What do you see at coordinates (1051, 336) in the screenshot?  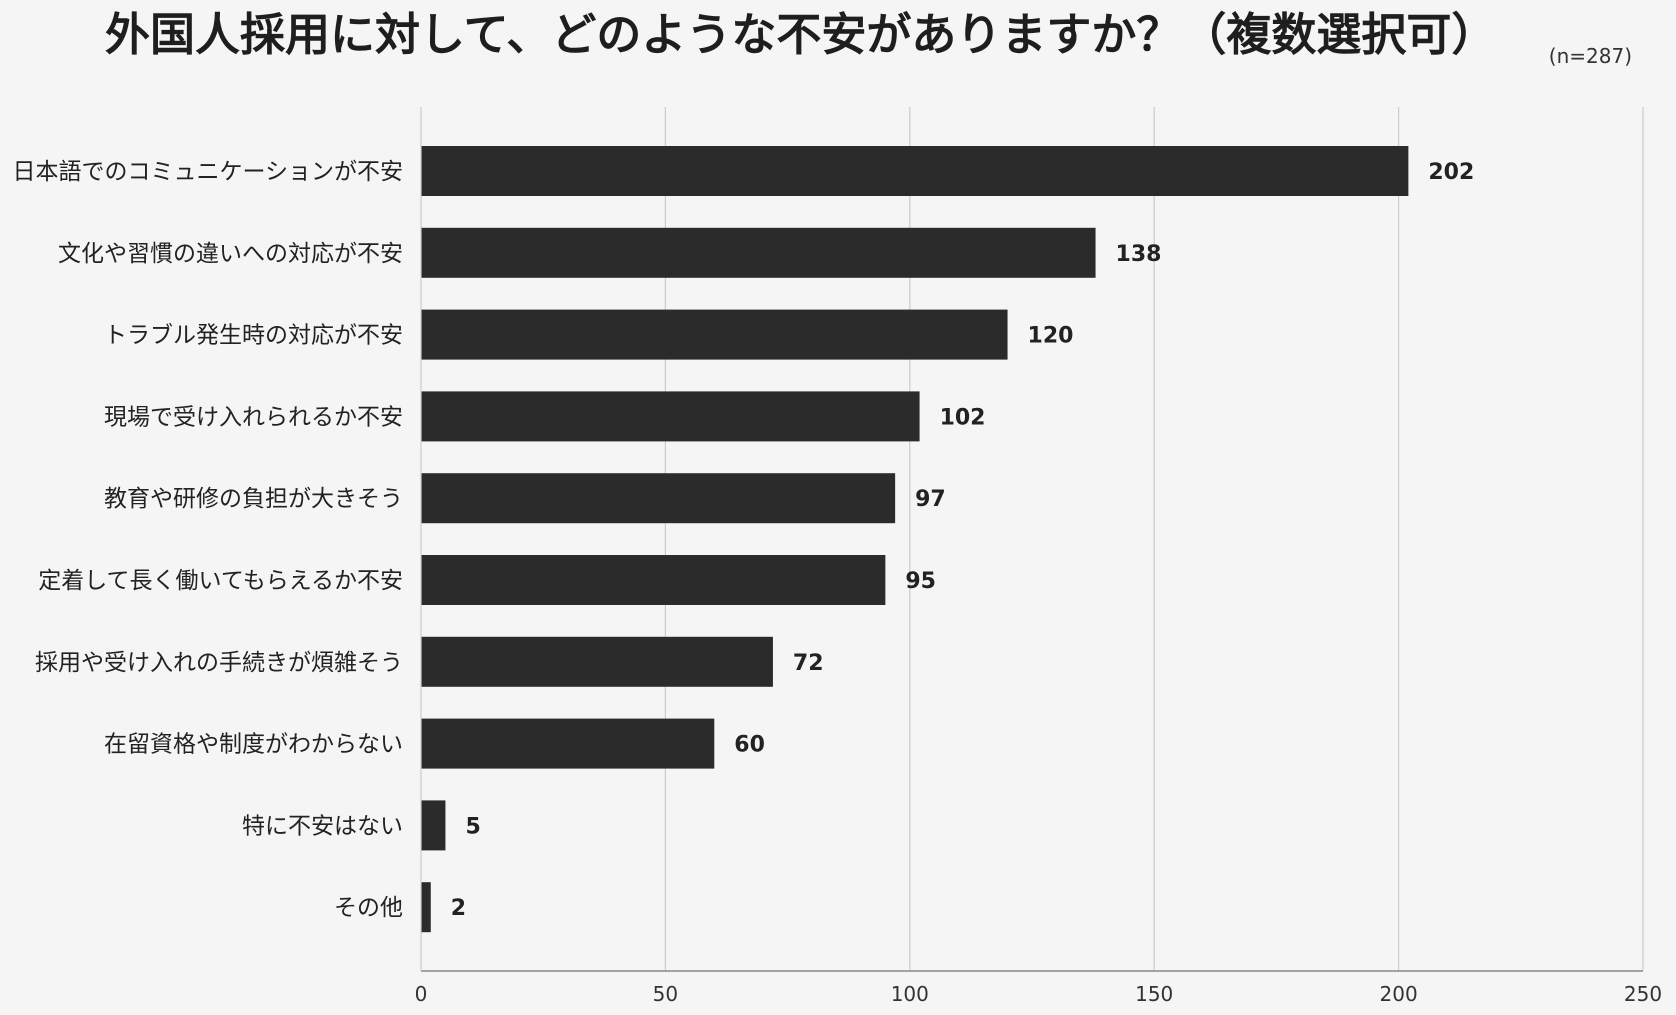 I see `data-label: 120` at bounding box center [1051, 336].